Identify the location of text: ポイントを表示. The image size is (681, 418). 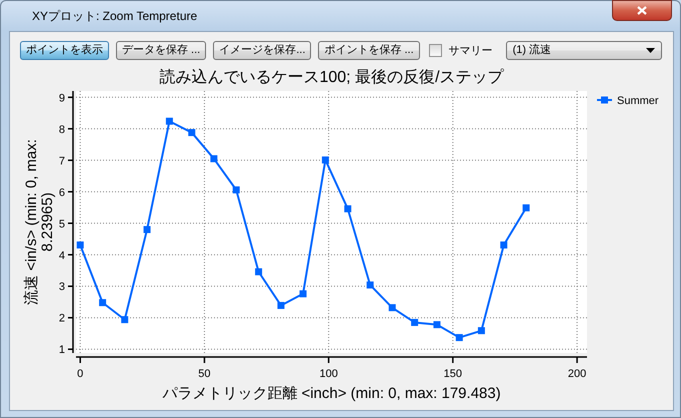
(64, 50).